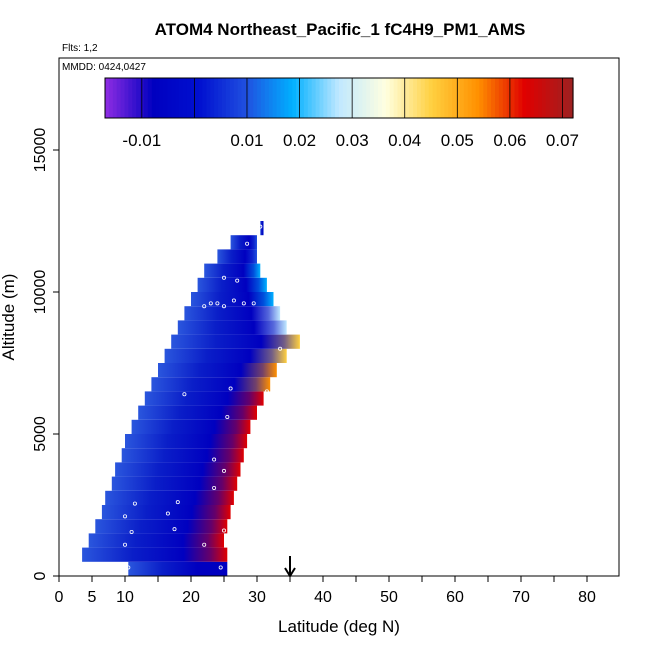  What do you see at coordinates (9, 317) in the screenshot?
I see `y-axis-label: Altitude (m)` at bounding box center [9, 317].